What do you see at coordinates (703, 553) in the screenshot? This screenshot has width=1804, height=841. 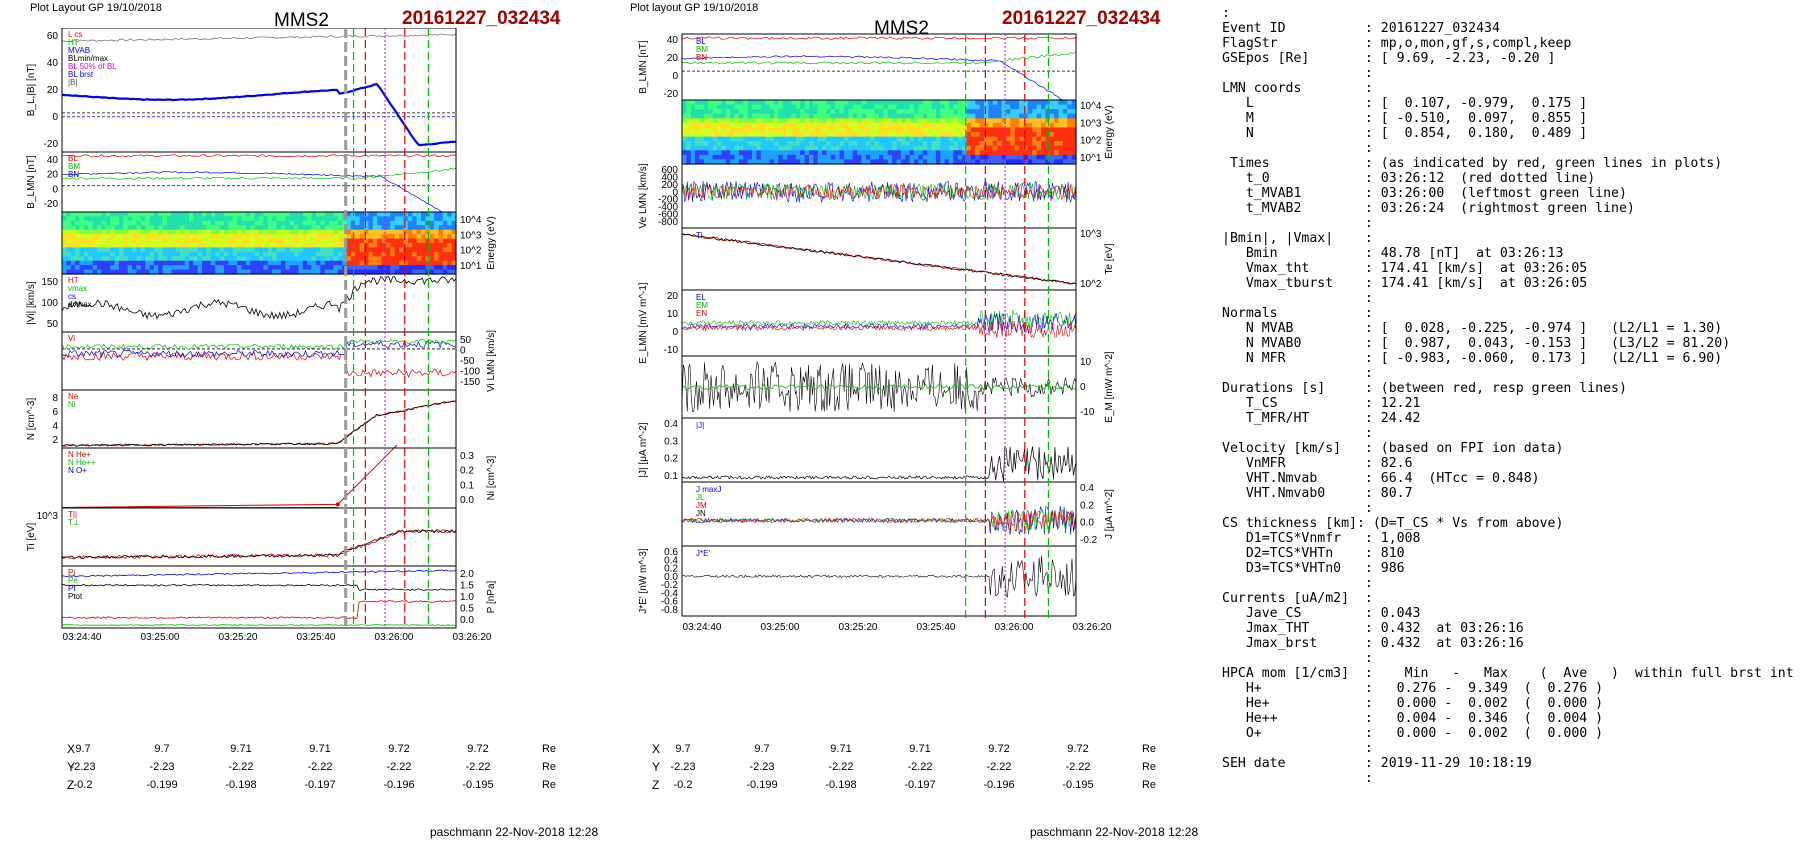 I see `legend-entry: J*E'` at bounding box center [703, 553].